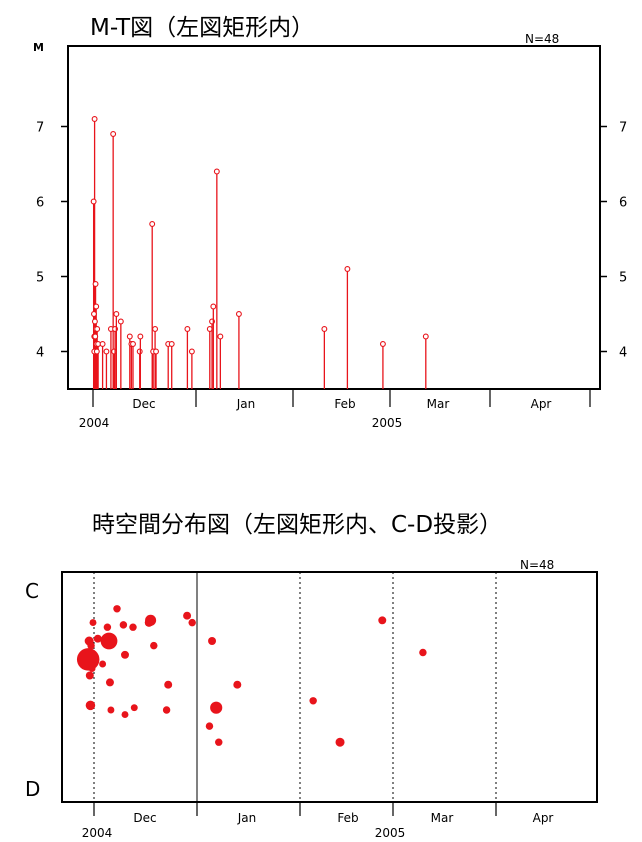 Image resolution: width=642 pixels, height=842 pixels. What do you see at coordinates (623, 353) in the screenshot?
I see `y-tick-label-right: 4` at bounding box center [623, 353].